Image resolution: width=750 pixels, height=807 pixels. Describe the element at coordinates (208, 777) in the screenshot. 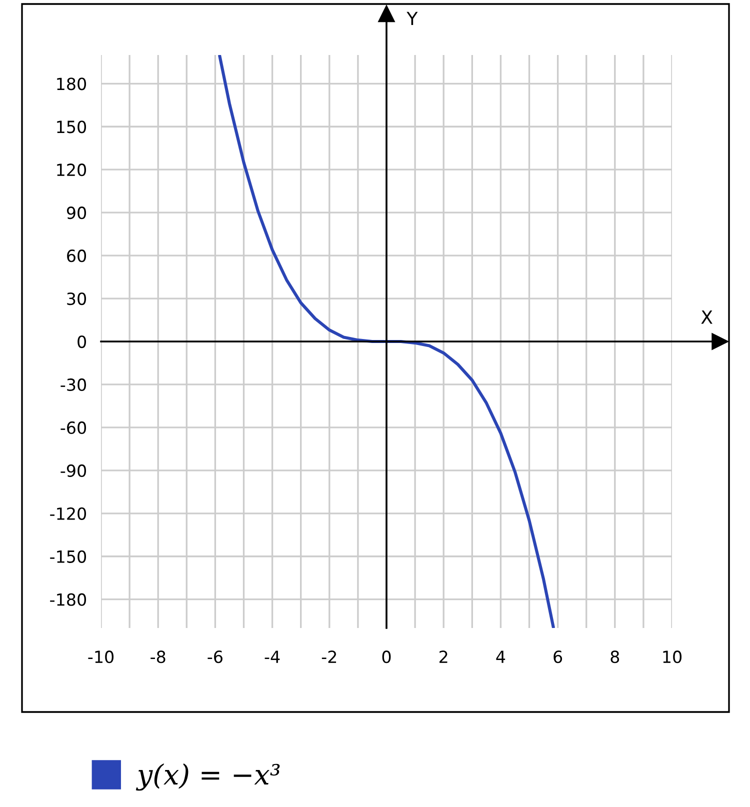

I see `legend-label: y(x) = −x³` at that location.